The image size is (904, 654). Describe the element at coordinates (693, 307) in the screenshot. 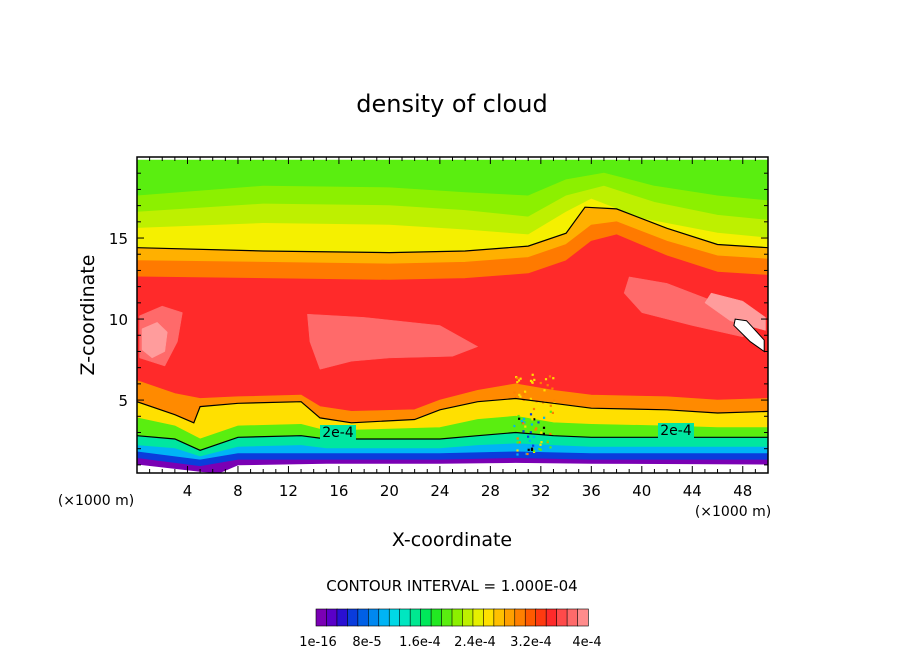

I see `contour-patch-pink-right` at that location.